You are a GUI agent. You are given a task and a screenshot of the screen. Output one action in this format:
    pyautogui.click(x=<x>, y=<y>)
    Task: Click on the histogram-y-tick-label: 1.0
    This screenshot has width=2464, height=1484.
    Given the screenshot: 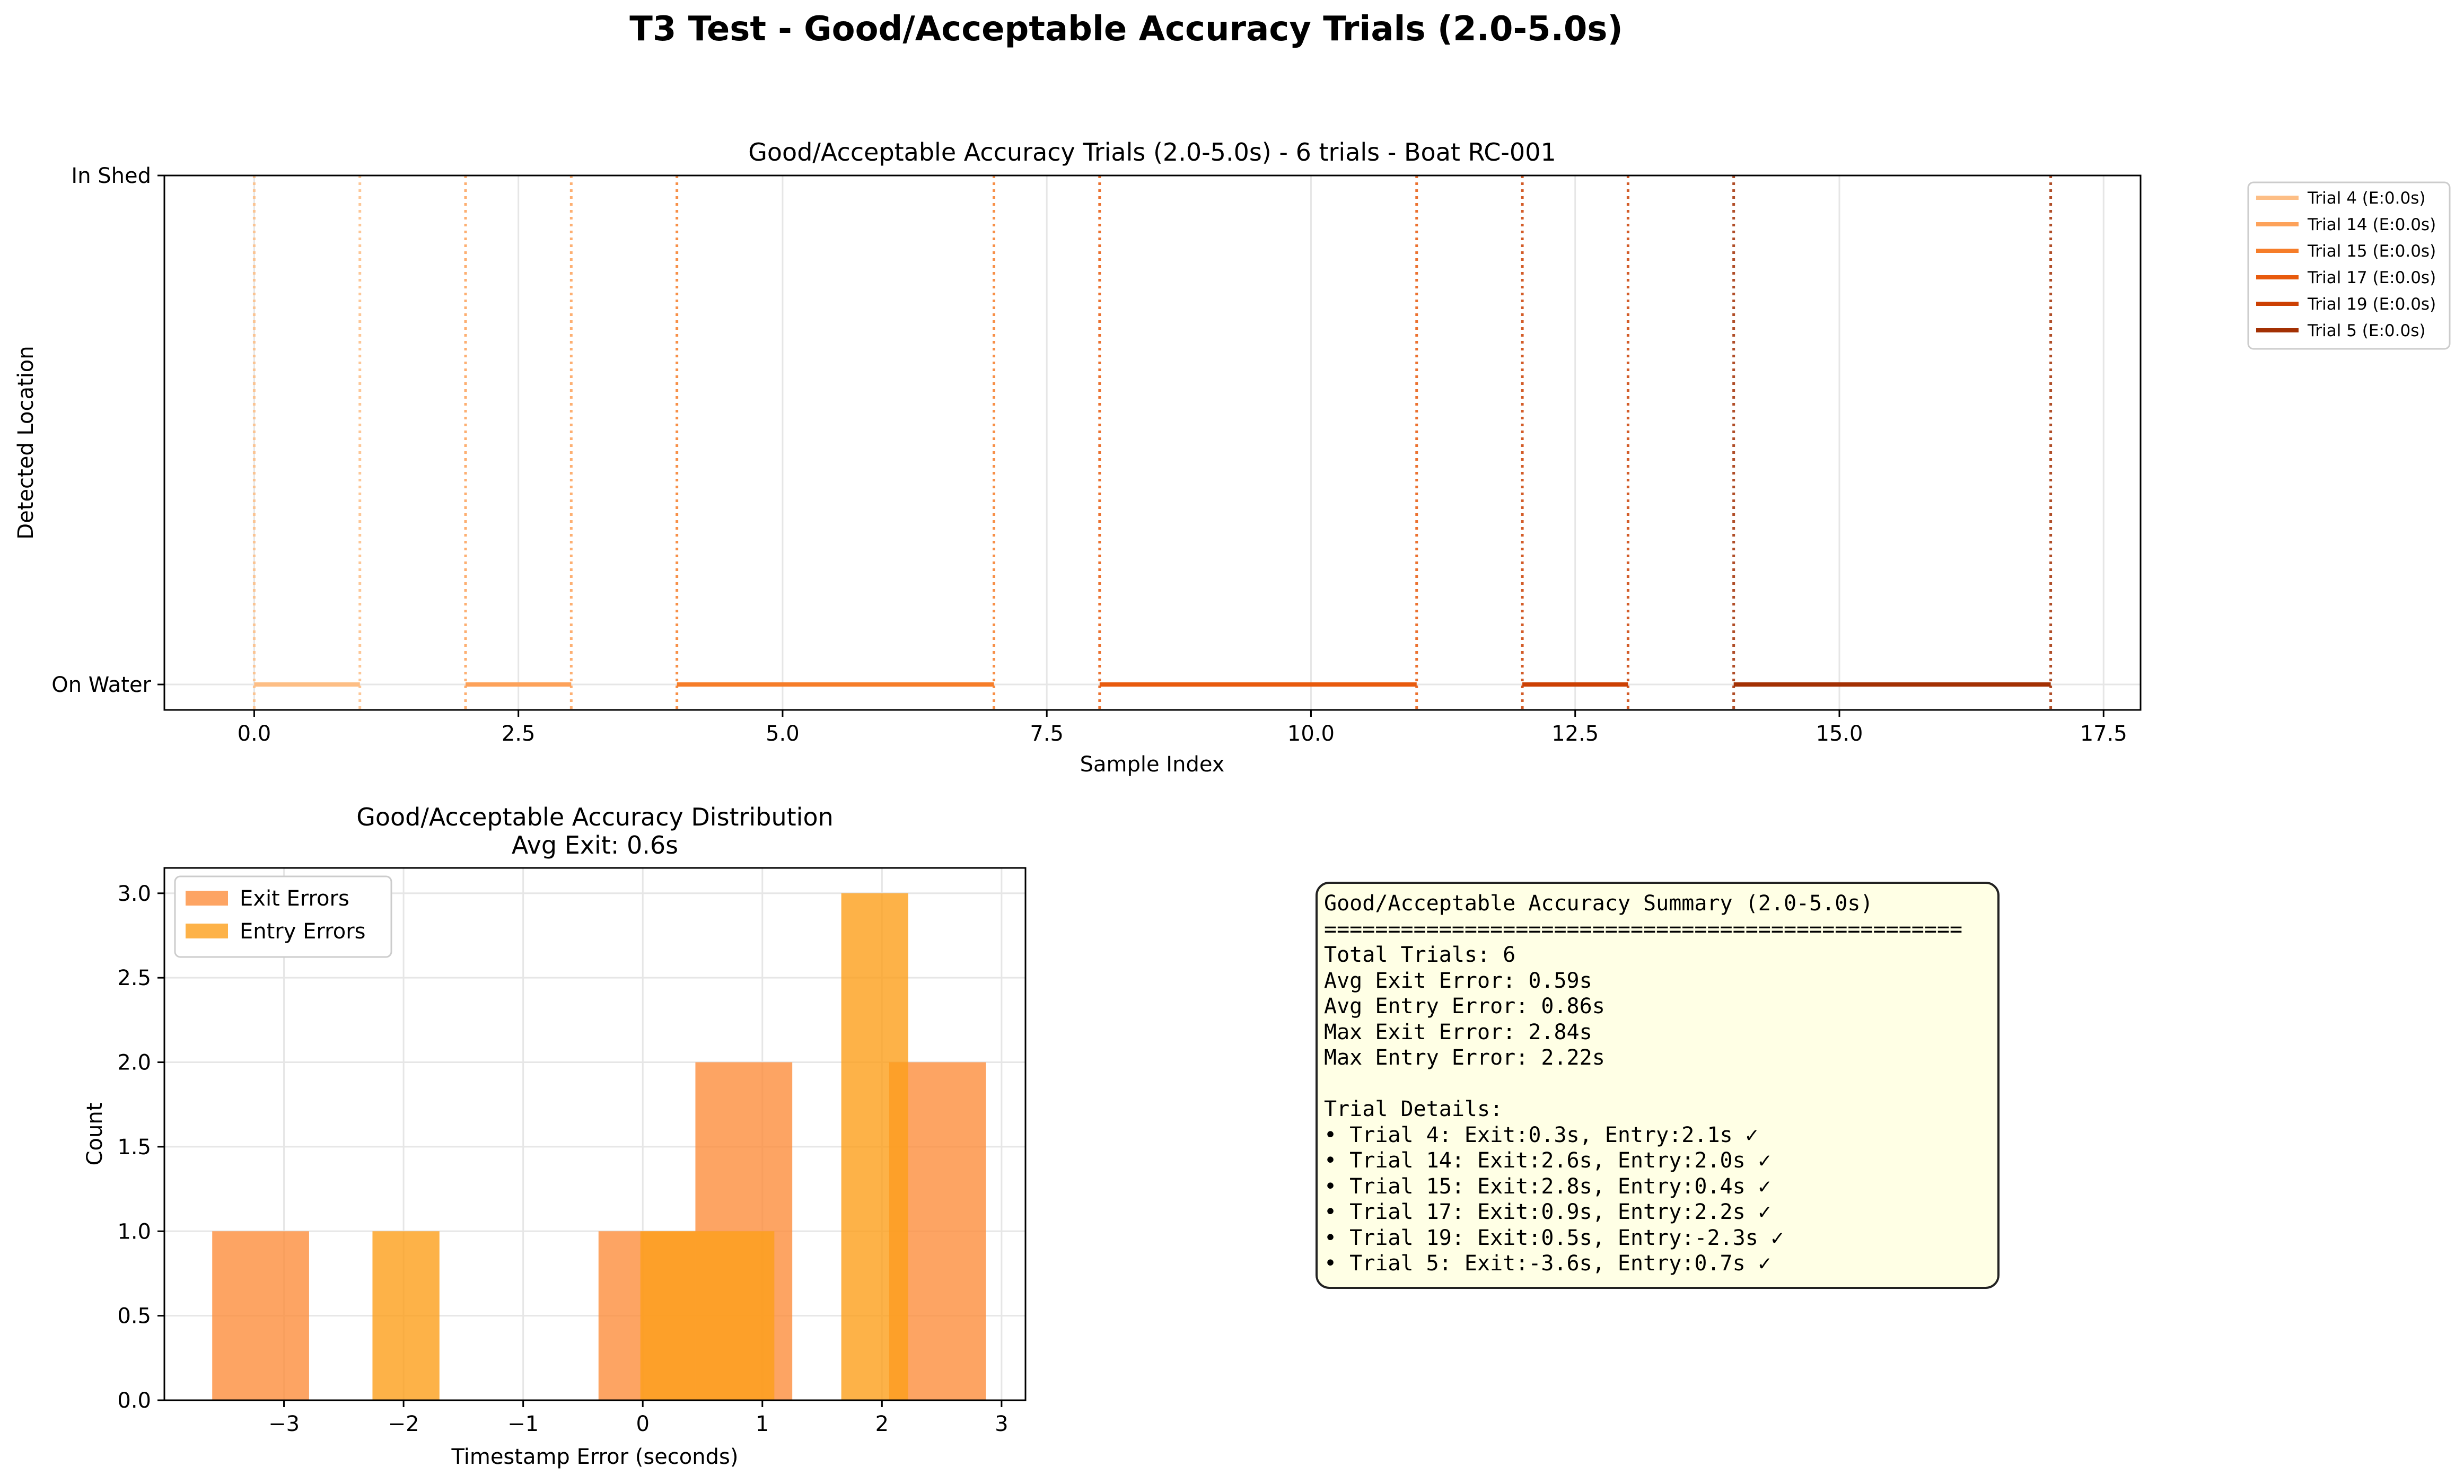 What is the action you would take?
    pyautogui.click(x=134, y=1232)
    